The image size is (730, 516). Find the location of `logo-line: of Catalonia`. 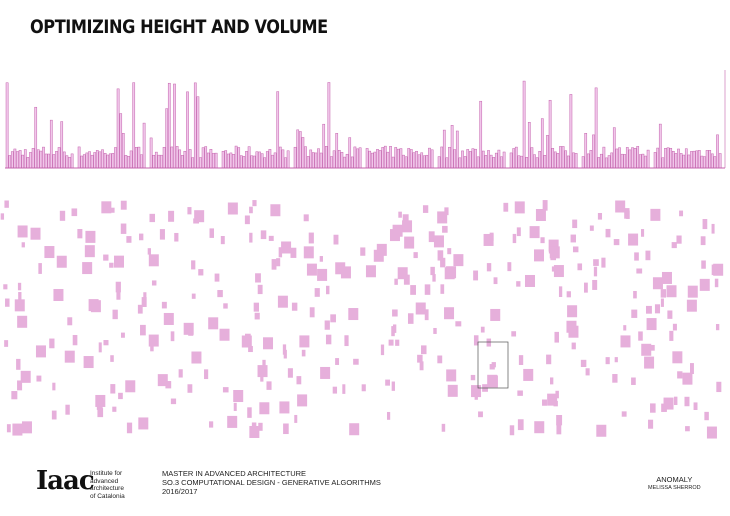

logo-line: of Catalonia is located at coordinates (107, 496).